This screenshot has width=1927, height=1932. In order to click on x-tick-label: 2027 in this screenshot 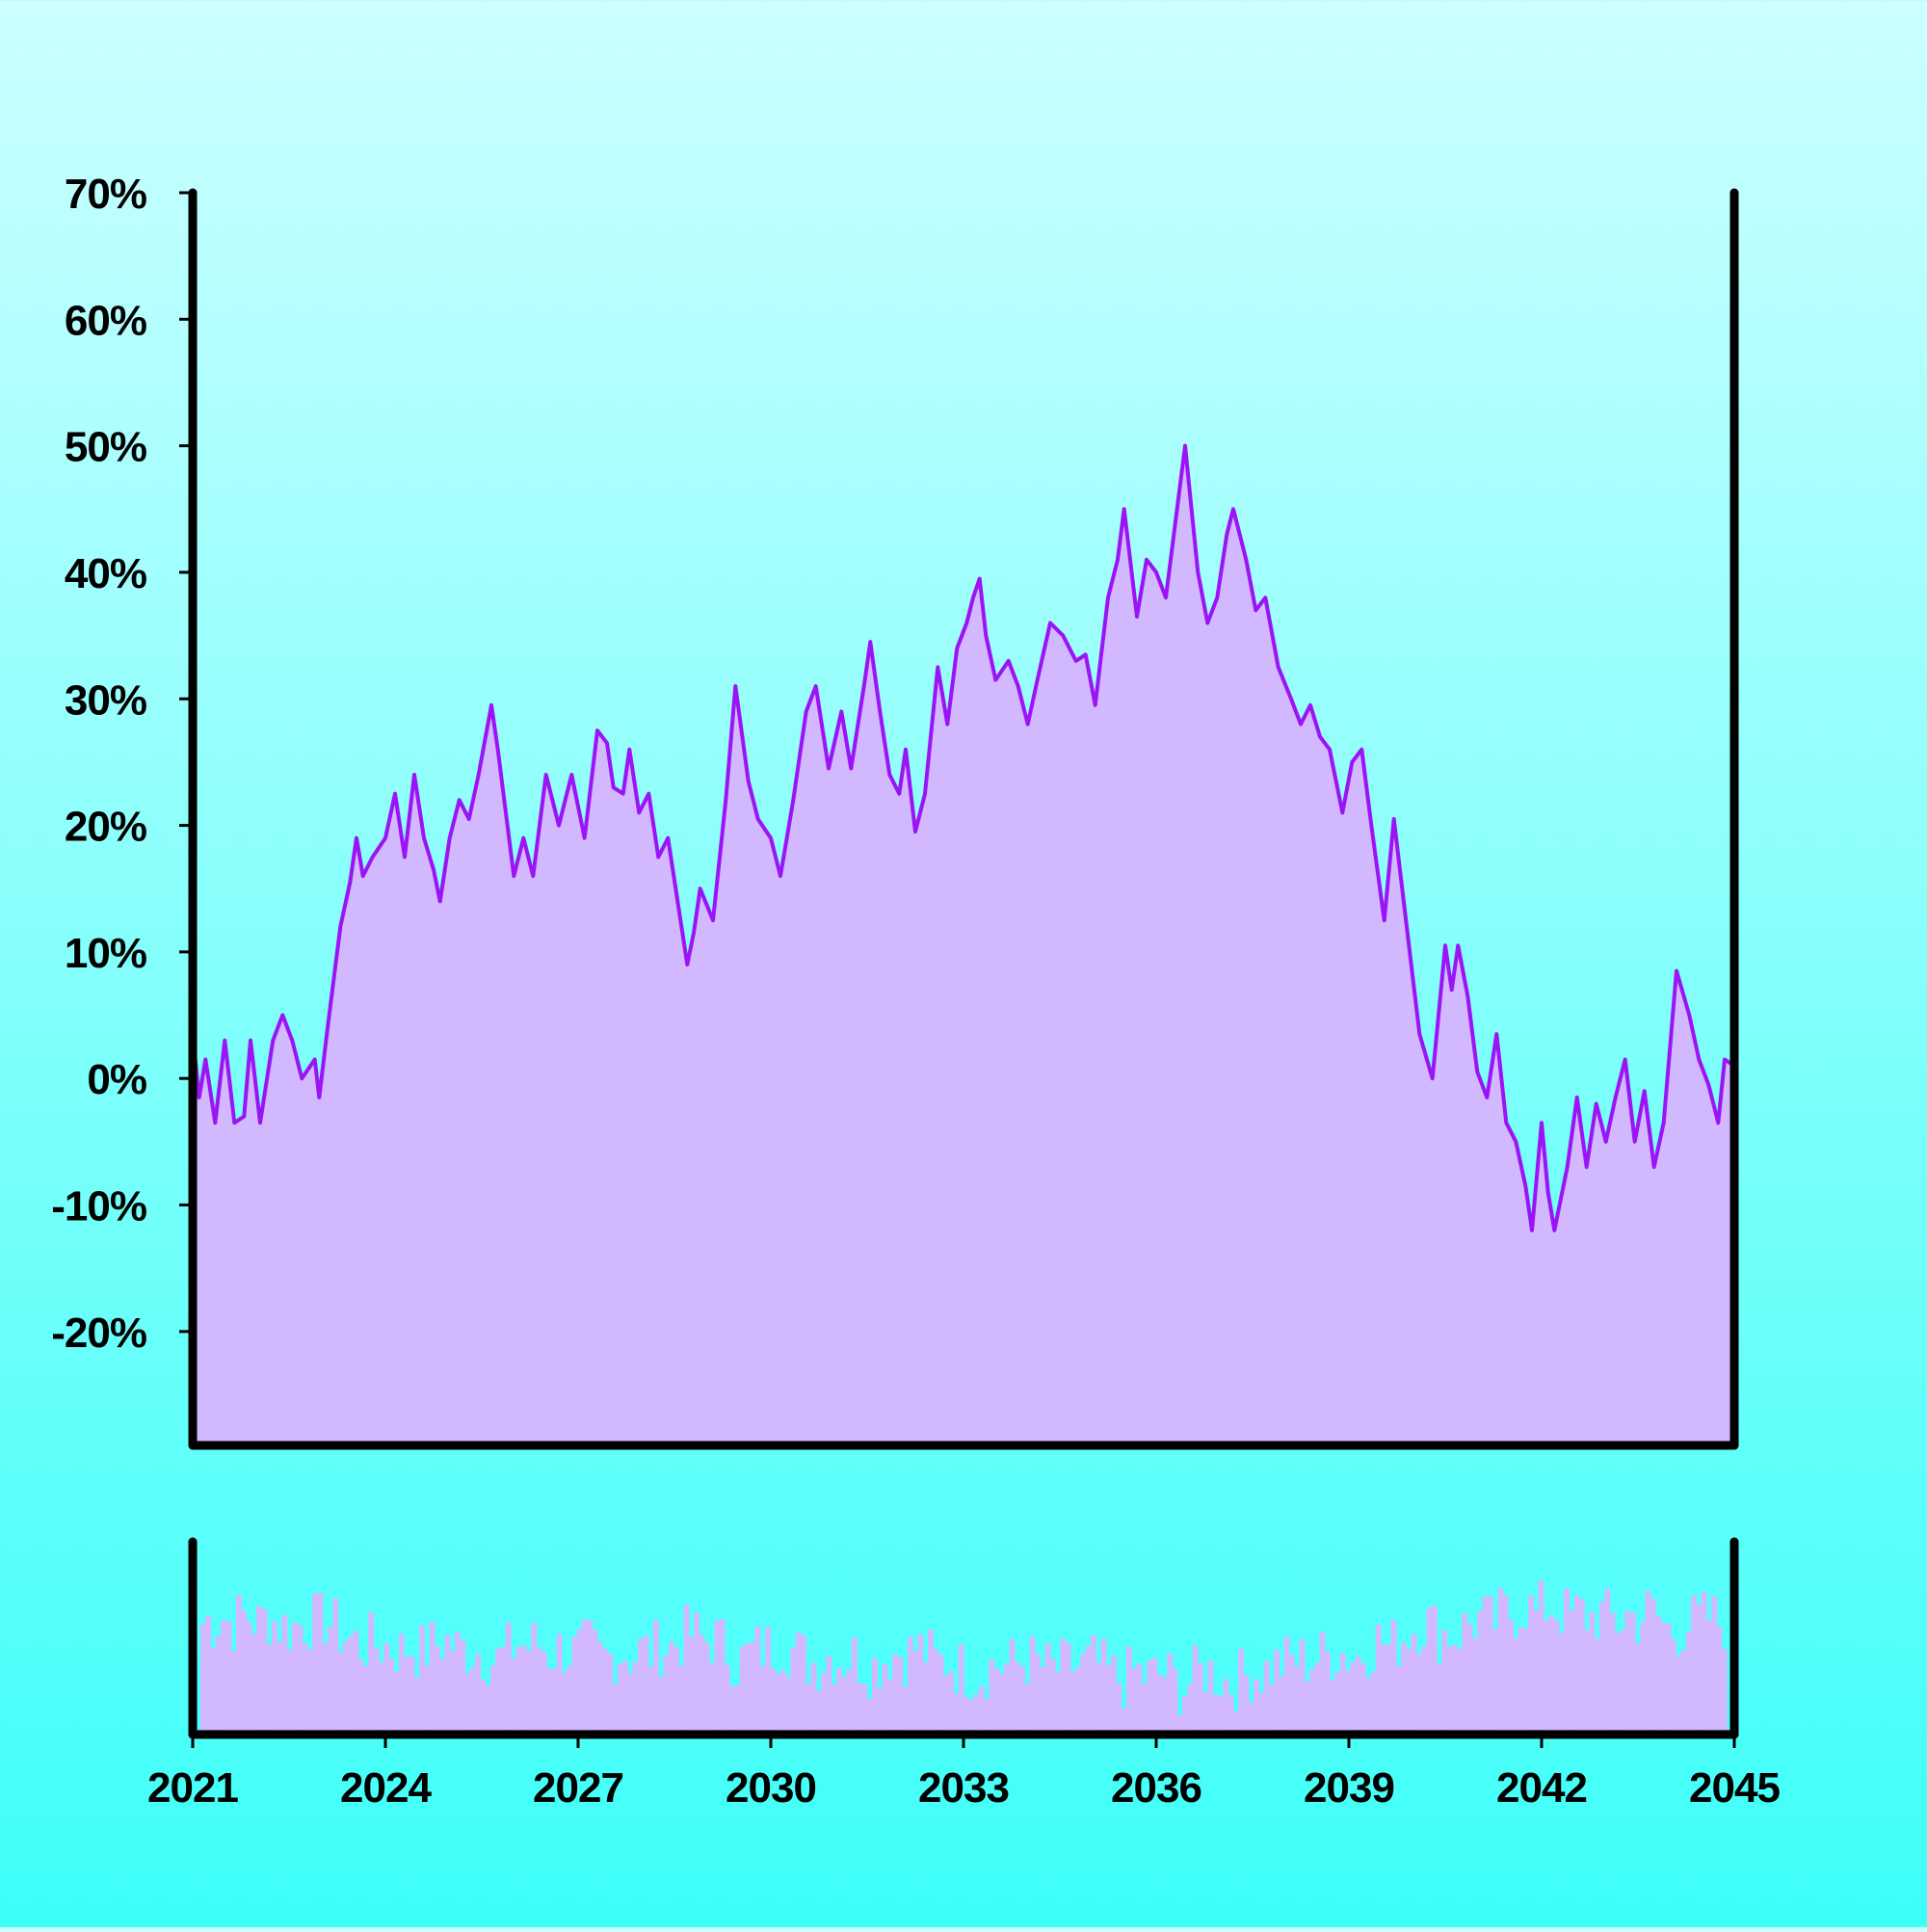, I will do `click(578, 1788)`.